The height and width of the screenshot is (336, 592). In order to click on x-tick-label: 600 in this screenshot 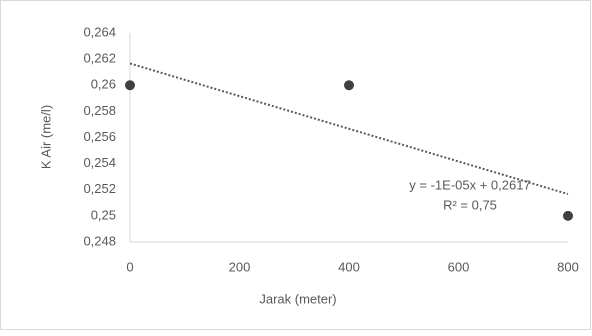, I will do `click(459, 266)`.